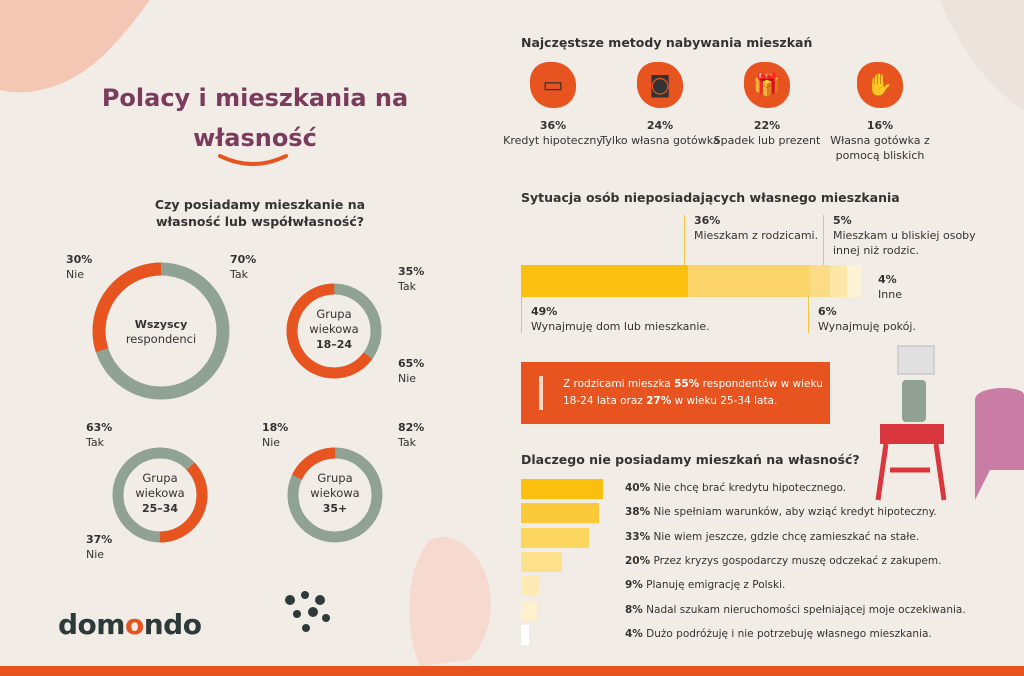  What do you see at coordinates (705, 585) in the screenshot?
I see `reason-label: 9% Planuję emigrację z Polski.` at bounding box center [705, 585].